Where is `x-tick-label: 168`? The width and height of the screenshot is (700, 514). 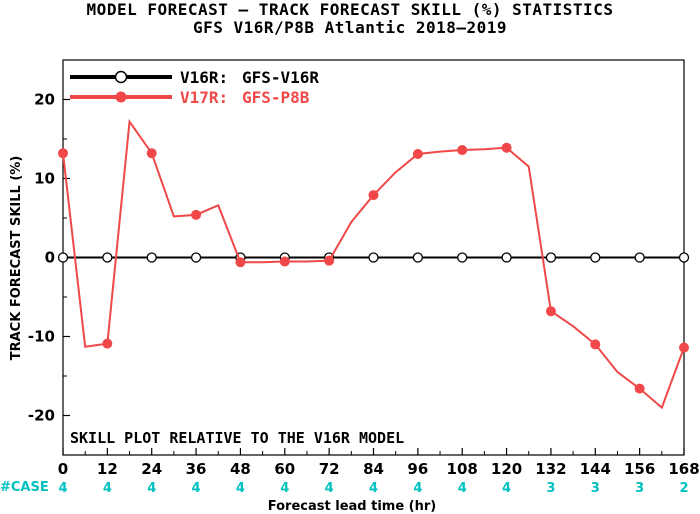 x-tick-label: 168 is located at coordinates (683, 469).